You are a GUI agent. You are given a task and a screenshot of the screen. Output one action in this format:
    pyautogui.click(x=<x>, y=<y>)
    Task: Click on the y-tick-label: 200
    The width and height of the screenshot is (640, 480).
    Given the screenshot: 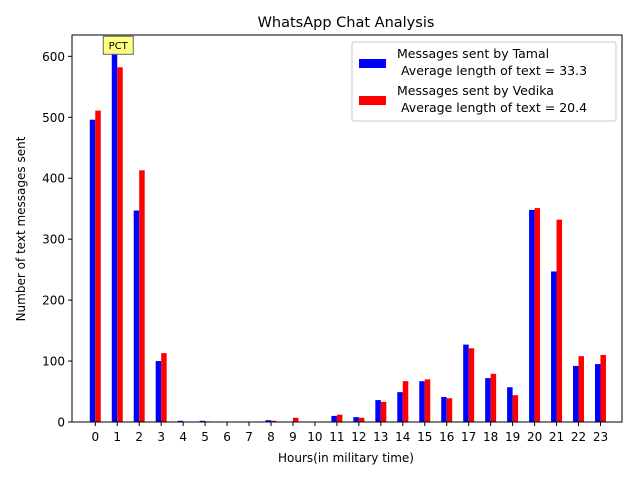 What is the action you would take?
    pyautogui.click(x=53, y=301)
    